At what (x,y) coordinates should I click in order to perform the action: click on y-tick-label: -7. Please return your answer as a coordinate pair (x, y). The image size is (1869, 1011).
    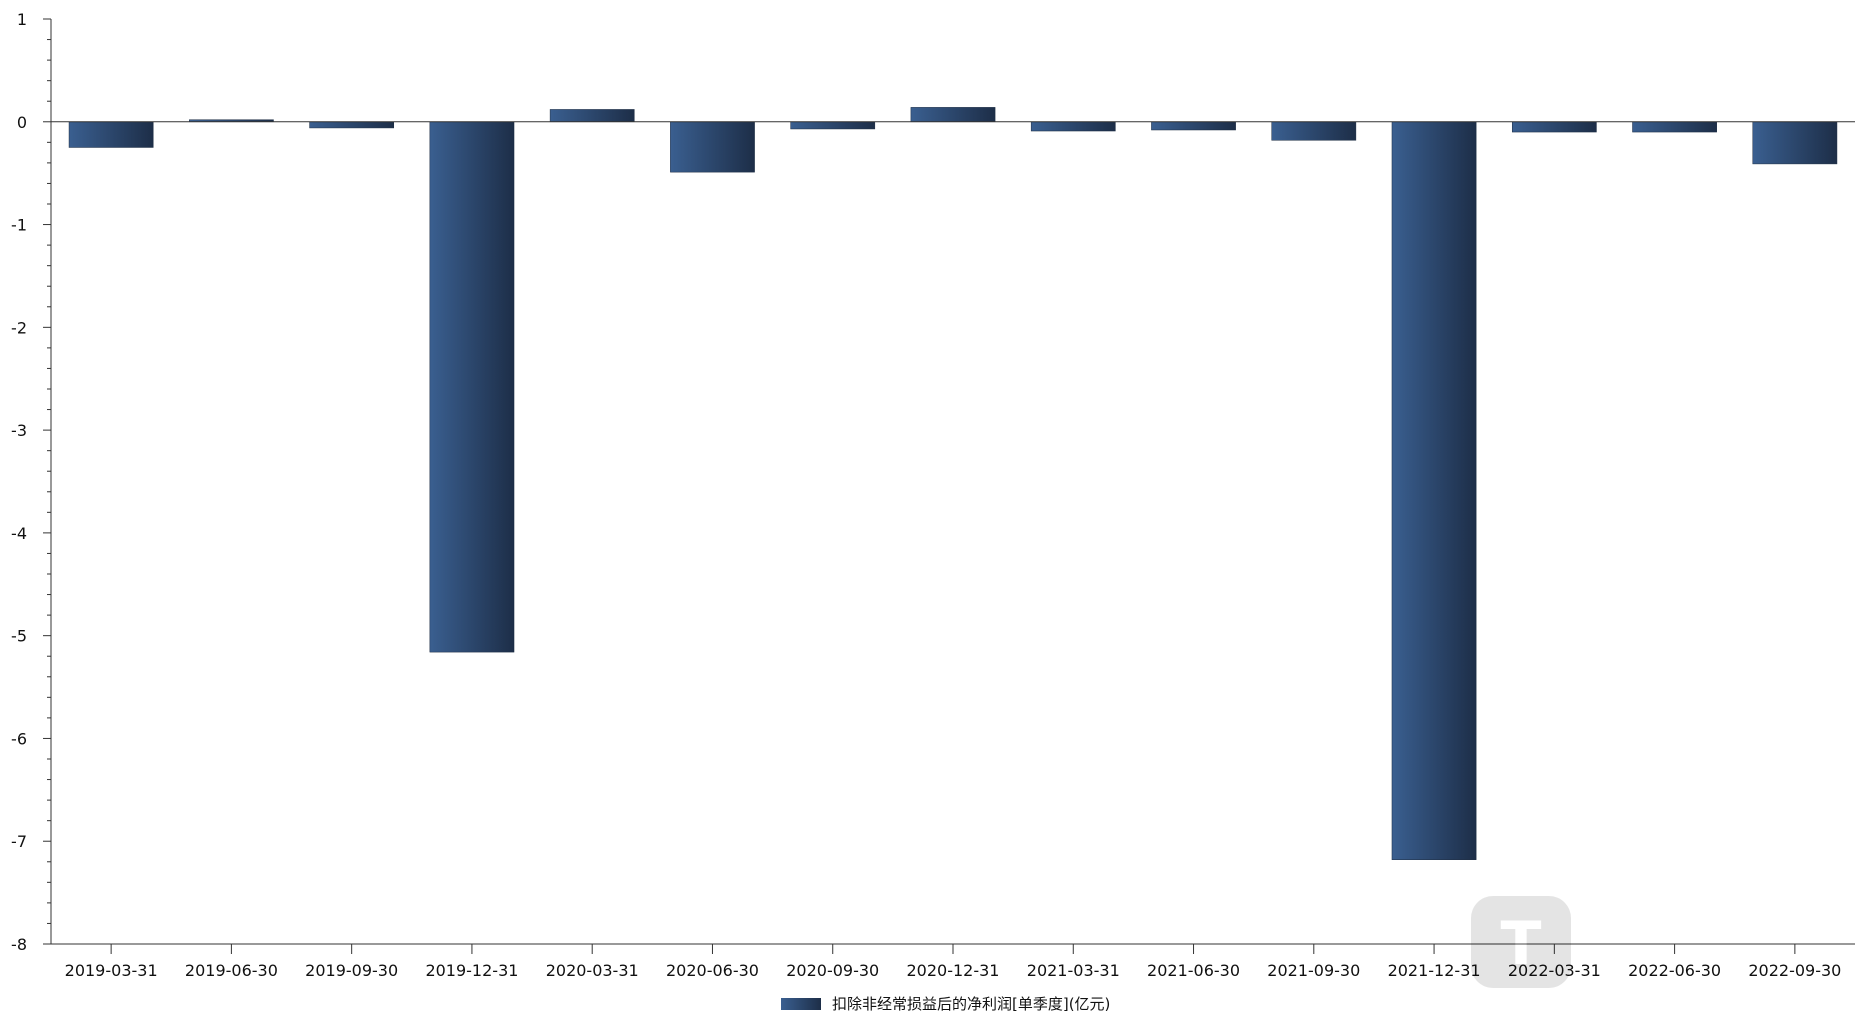
    Looking at the image, I should click on (19, 841).